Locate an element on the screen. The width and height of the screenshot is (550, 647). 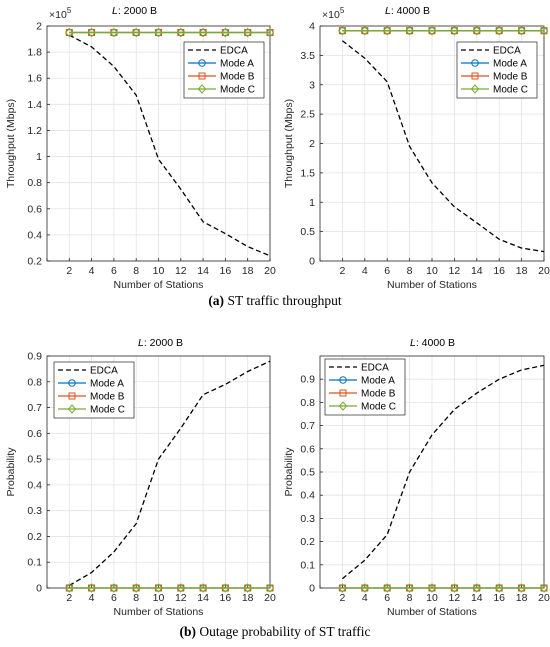
x-axis-label: Number of Stations is located at coordinates (159, 612).